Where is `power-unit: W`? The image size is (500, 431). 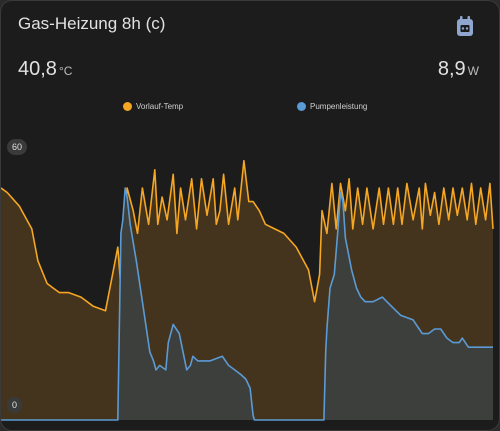
power-unit: W is located at coordinates (473, 71).